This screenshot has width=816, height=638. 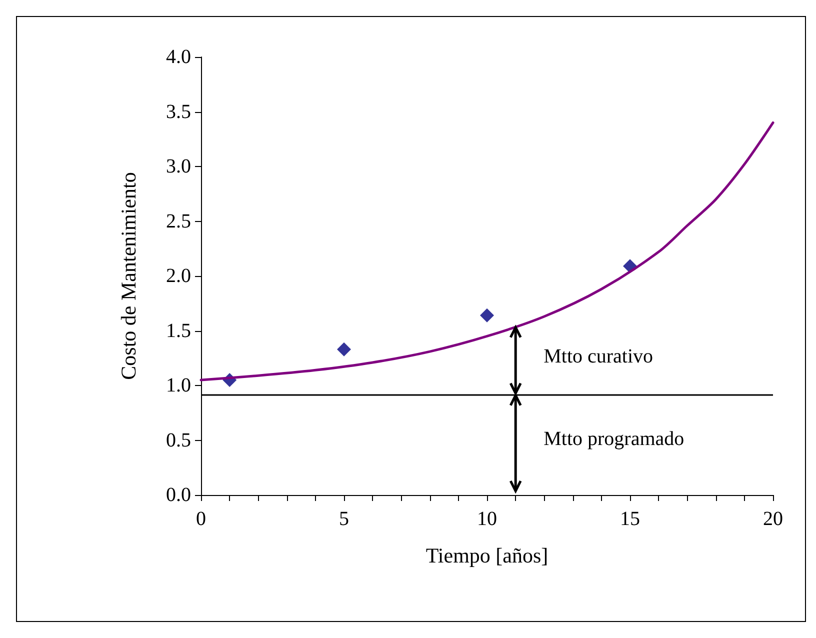 I want to click on x-tick-label: 20, so click(x=773, y=519).